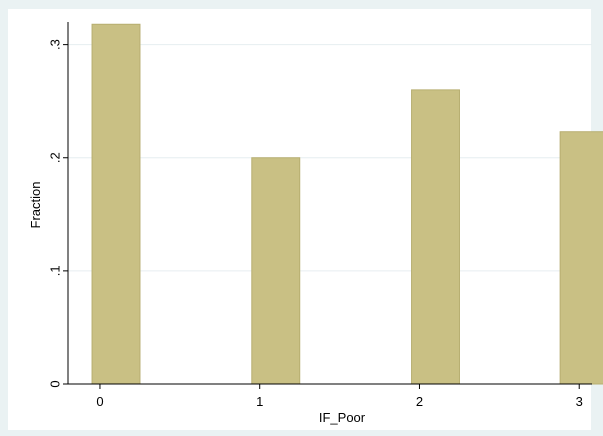 The height and width of the screenshot is (436, 603). What do you see at coordinates (54, 44) in the screenshot?
I see `y-tick-label: .3` at bounding box center [54, 44].